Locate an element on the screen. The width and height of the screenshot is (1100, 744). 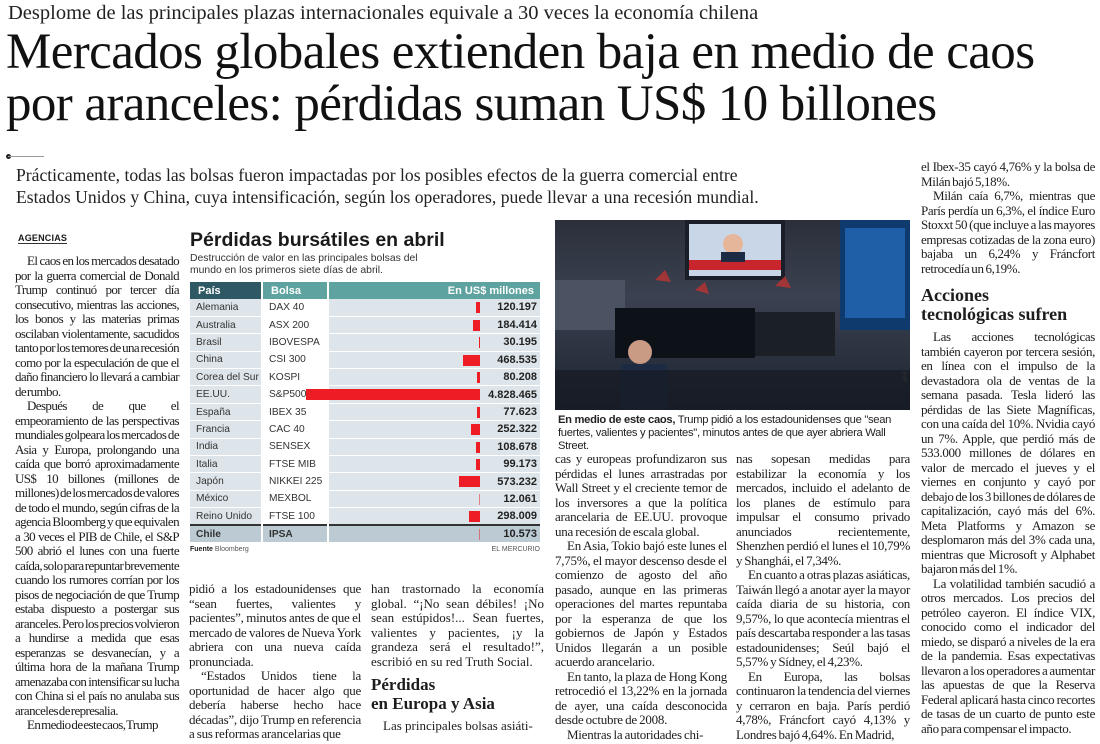
cell-value: 184.414 is located at coordinates (434, 325).